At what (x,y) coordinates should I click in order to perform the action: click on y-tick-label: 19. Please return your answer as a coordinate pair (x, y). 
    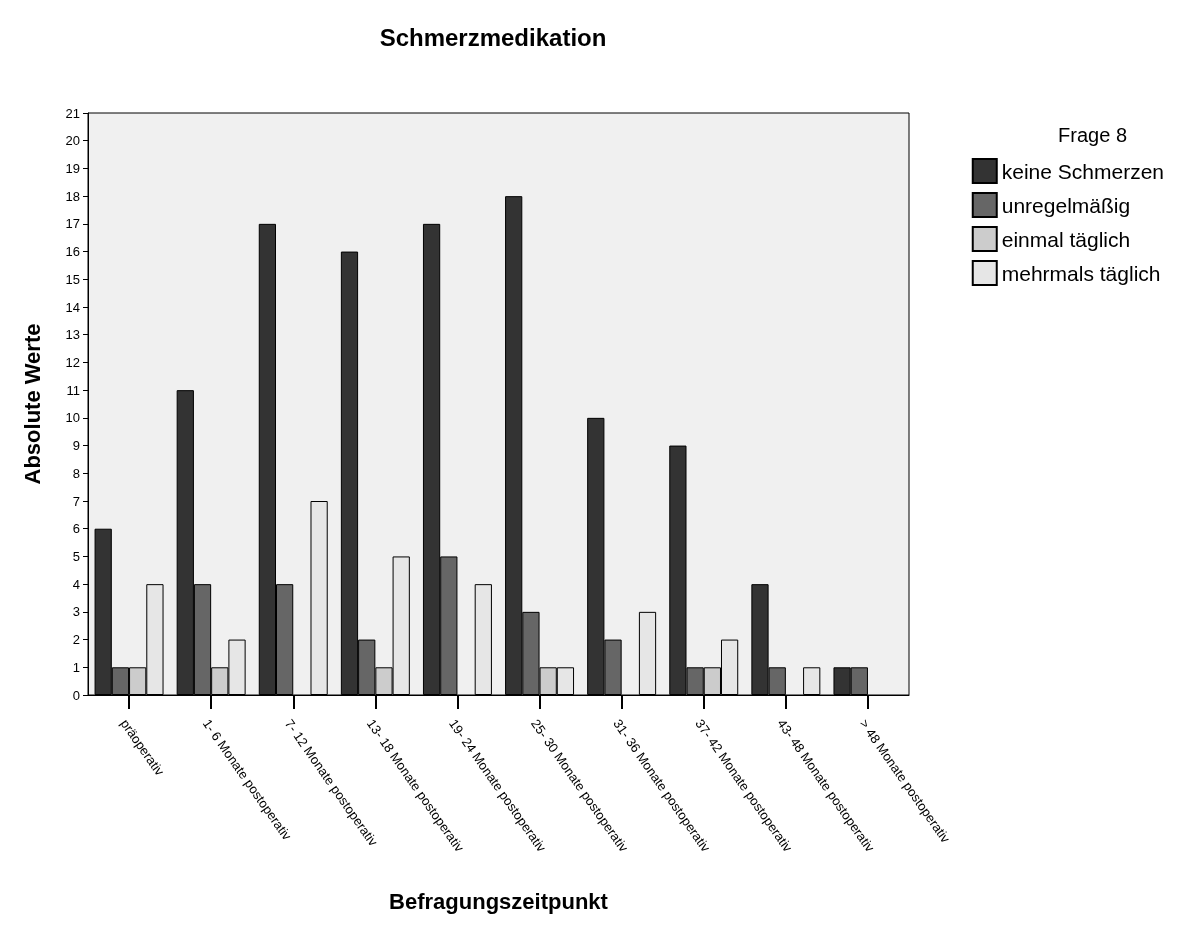
    Looking at the image, I should click on (72, 168).